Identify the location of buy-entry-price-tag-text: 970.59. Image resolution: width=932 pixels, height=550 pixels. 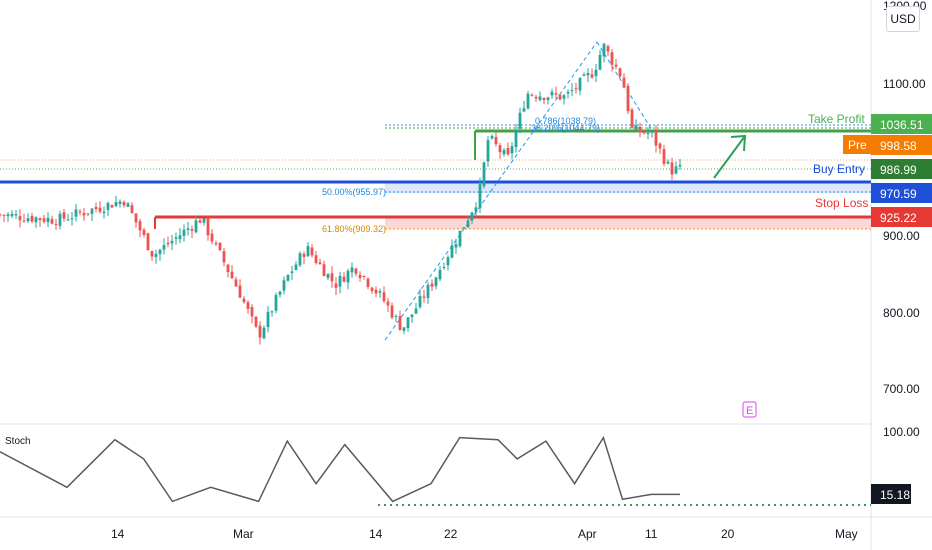
(898, 194).